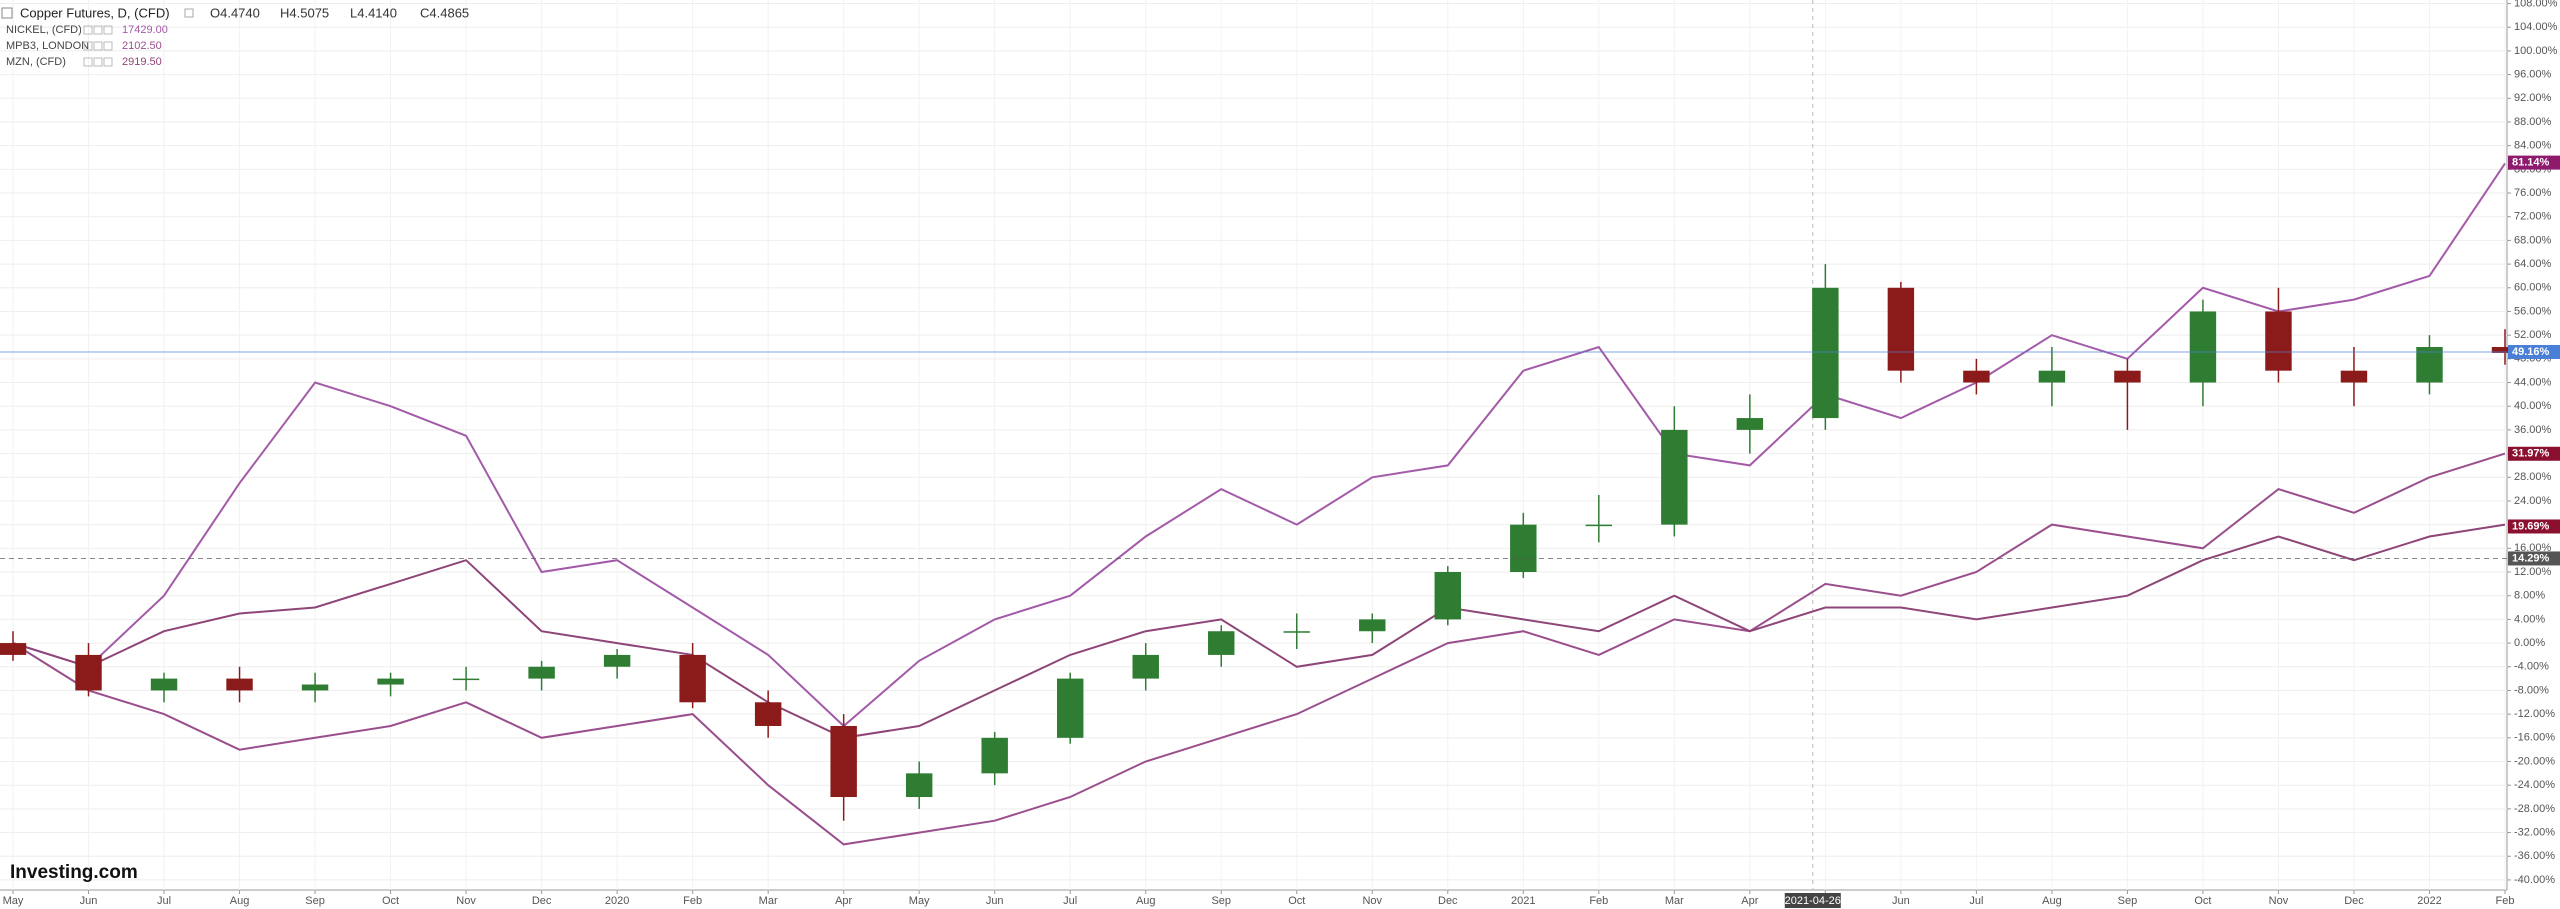  Describe the element at coordinates (2536, 27) in the screenshot. I see `y-tick-label: 104.00%` at that location.